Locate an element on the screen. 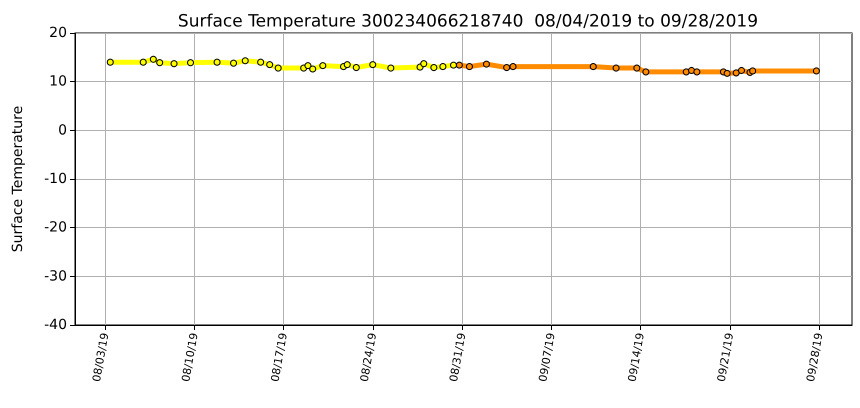 The width and height of the screenshot is (860, 408). y-tick-label: -20 is located at coordinates (55, 228).